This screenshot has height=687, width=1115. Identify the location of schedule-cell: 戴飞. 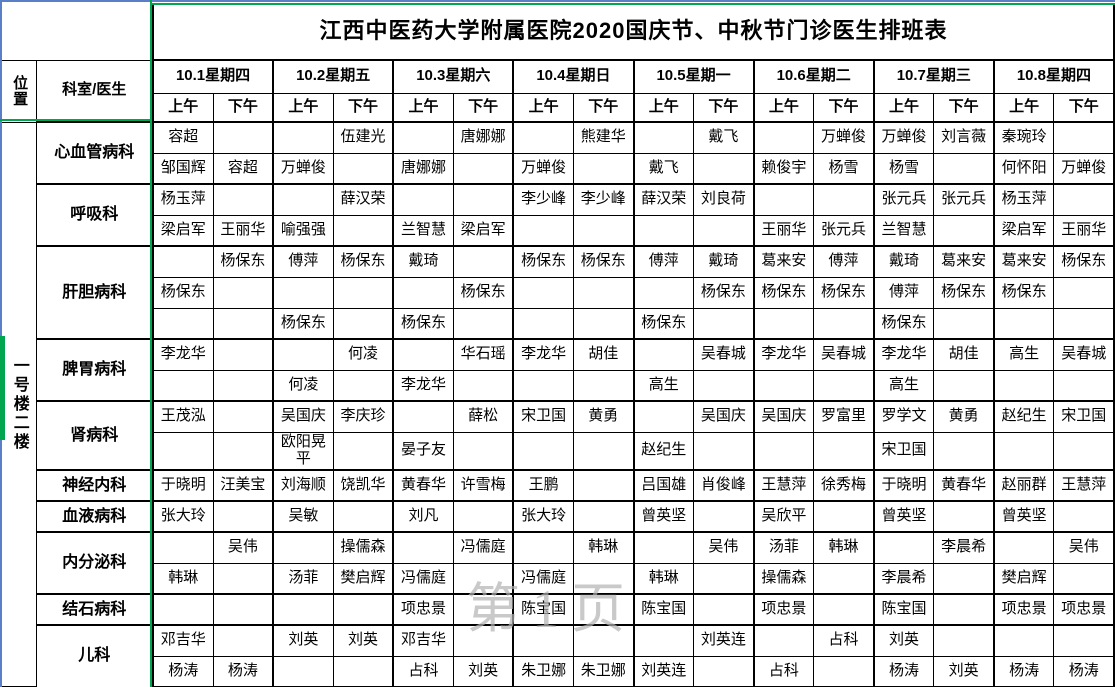
(724, 137).